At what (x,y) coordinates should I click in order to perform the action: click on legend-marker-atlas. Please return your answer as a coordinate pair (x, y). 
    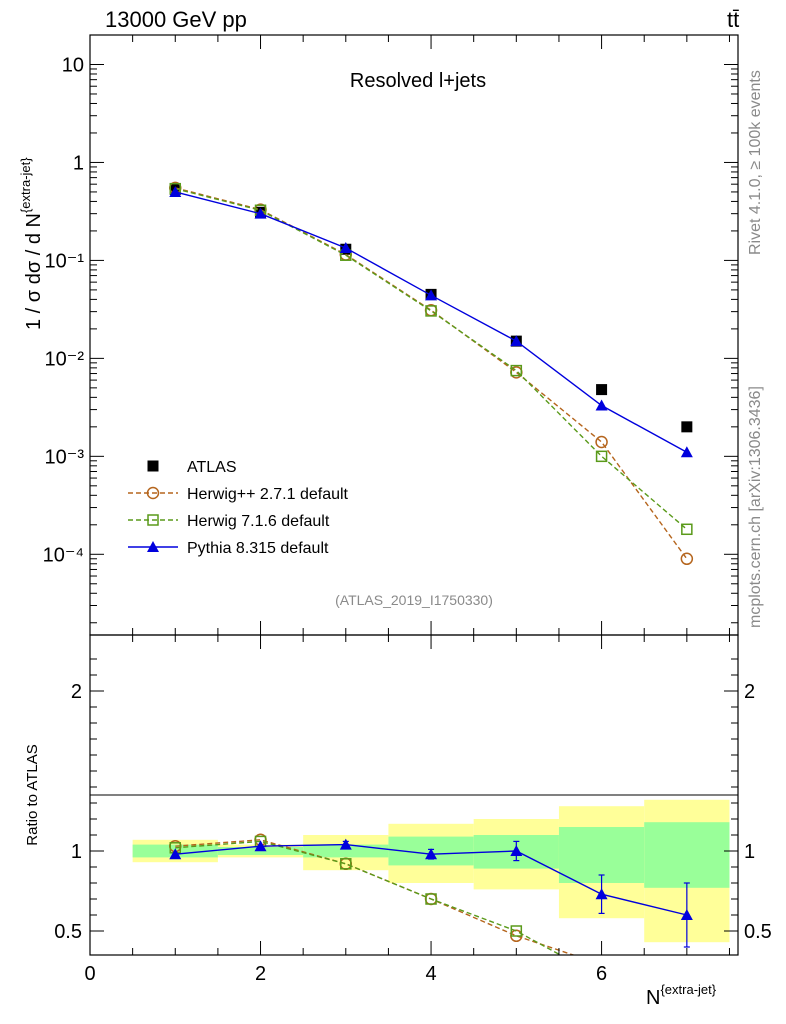
    Looking at the image, I should click on (153, 466).